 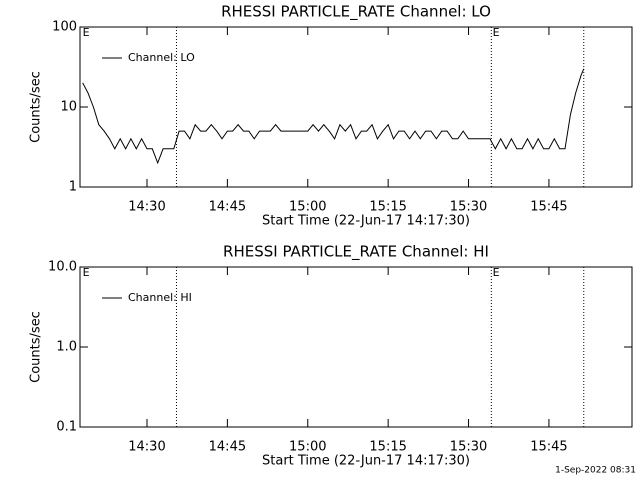 What do you see at coordinates (73, 187) in the screenshot?
I see `y-tick-label: 1` at bounding box center [73, 187].